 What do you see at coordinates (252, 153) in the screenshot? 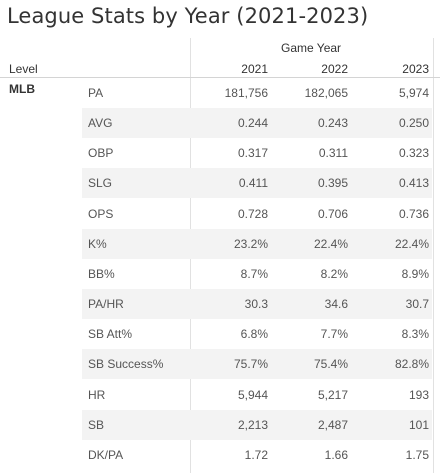
I see `value-cell-2021: 0.317` at bounding box center [252, 153].